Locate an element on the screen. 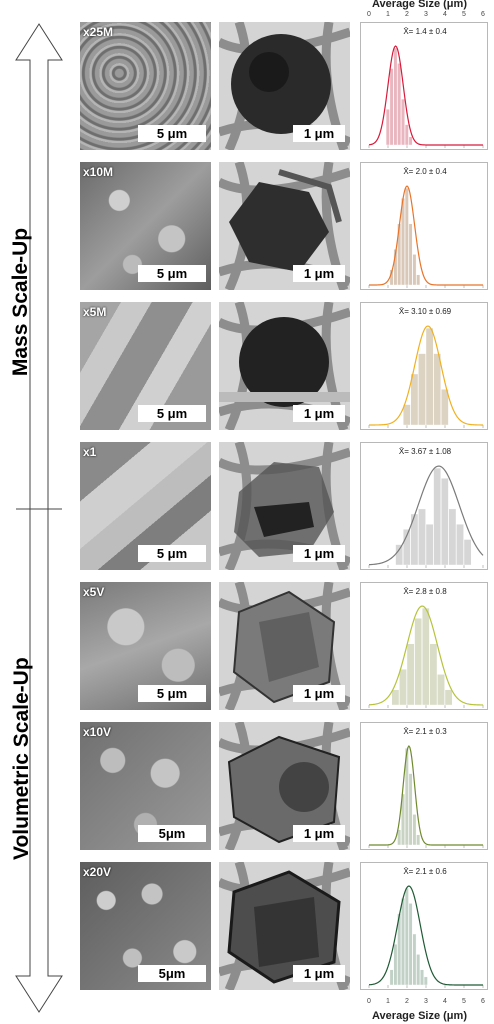 Image resolution: width=494 pixels, height=1024 pixels. sample-row: x5M 5 μm 1 μm X̄= 3.10 ± 0.69 is located at coordinates (247, 366).